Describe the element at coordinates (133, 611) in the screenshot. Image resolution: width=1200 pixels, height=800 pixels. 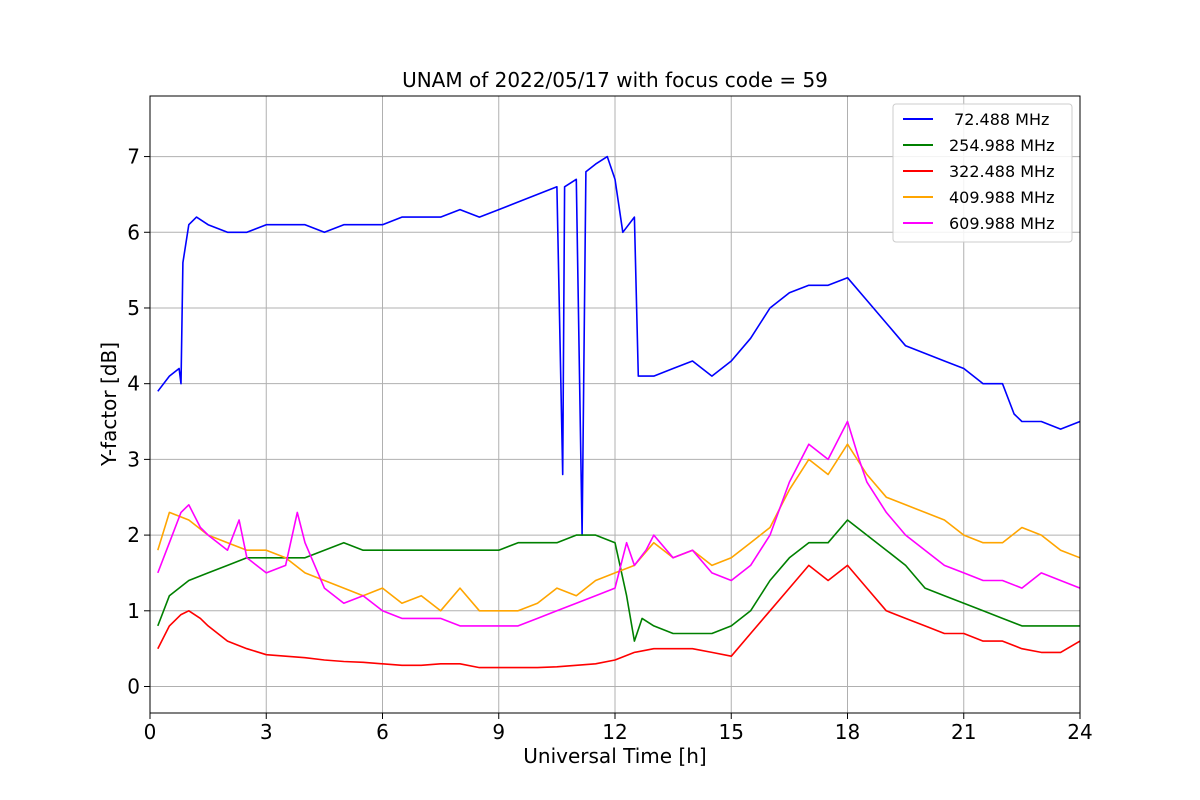
I see `y-tick-label: 1` at that location.